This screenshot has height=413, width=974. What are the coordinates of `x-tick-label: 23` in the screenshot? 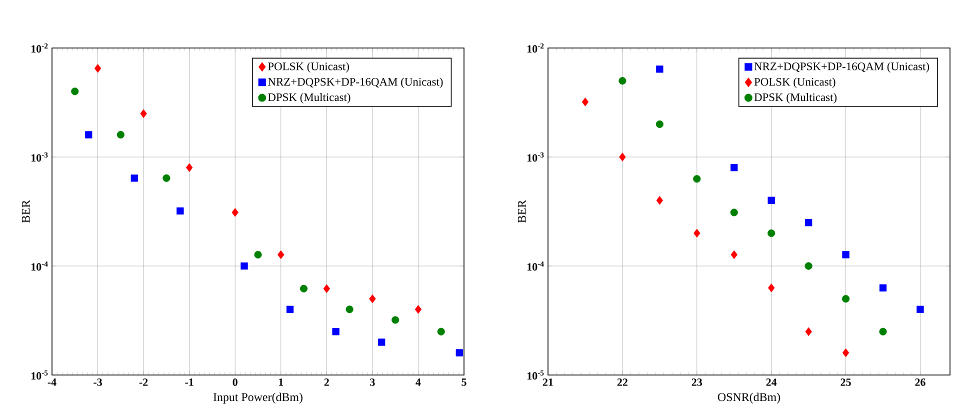 It's located at (697, 382).